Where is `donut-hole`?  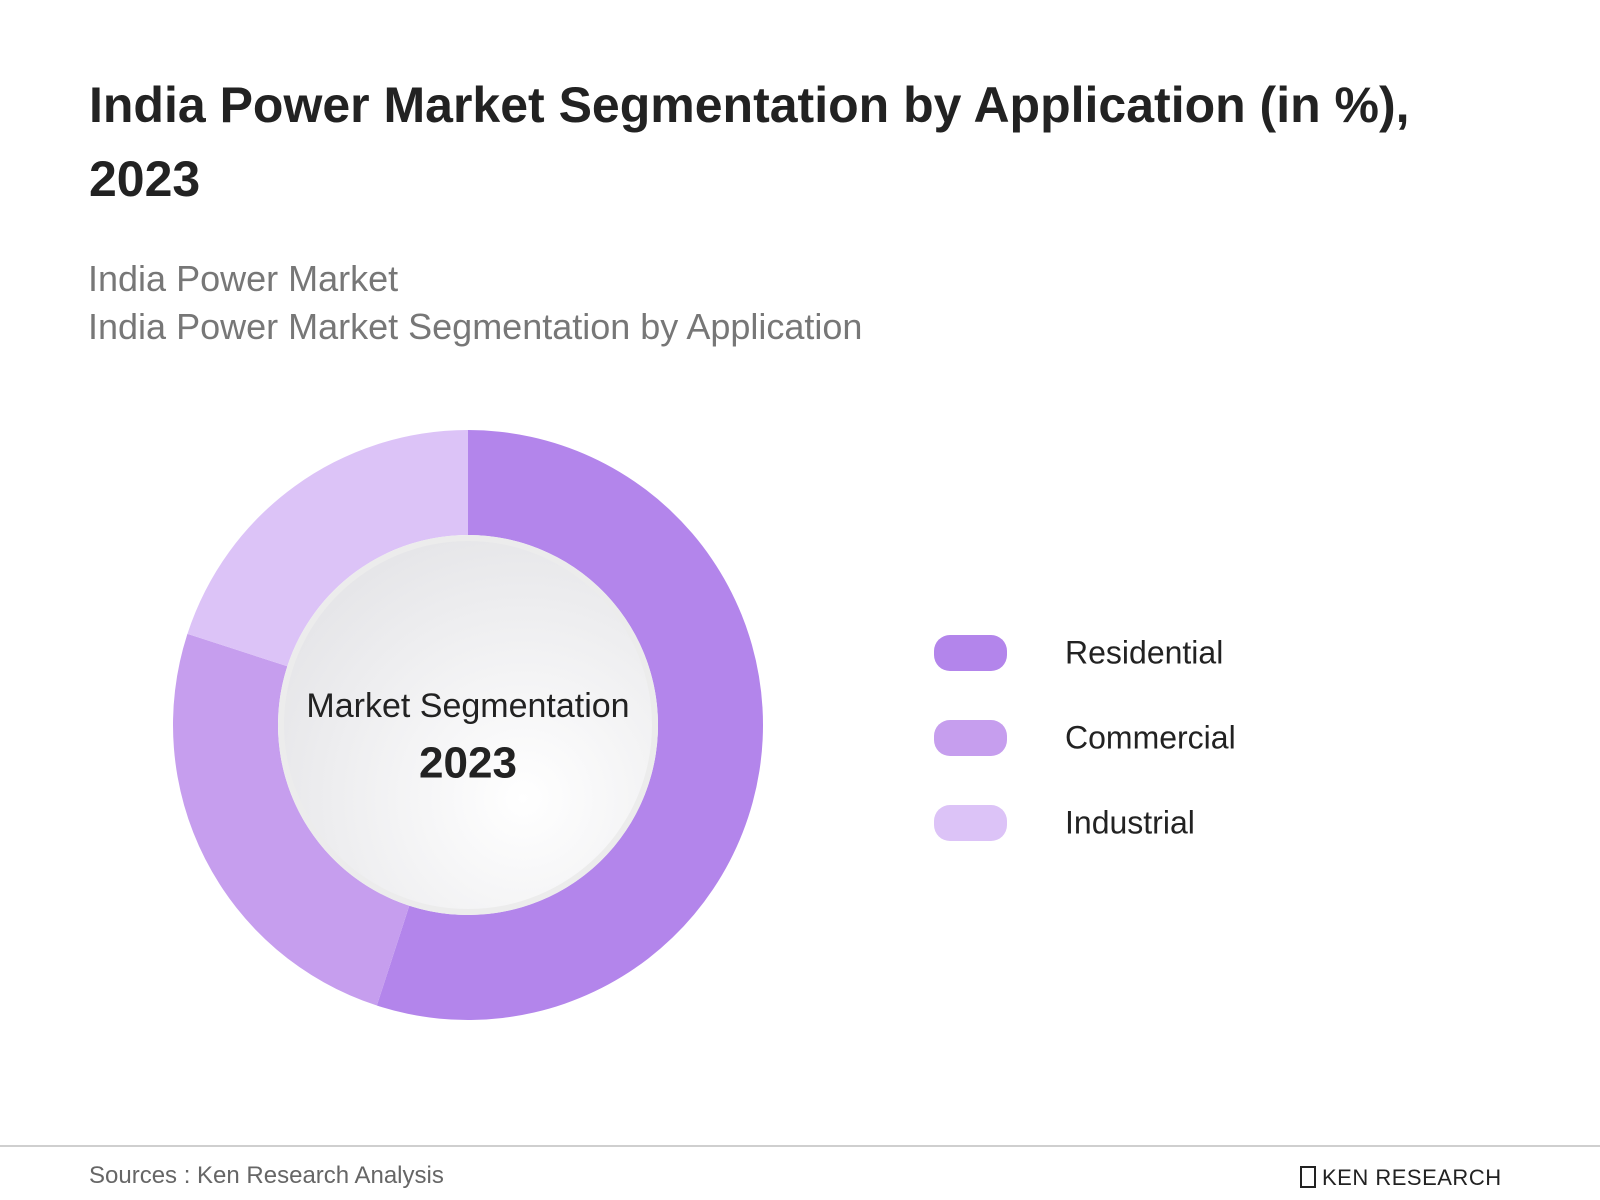
donut-hole is located at coordinates (468, 725).